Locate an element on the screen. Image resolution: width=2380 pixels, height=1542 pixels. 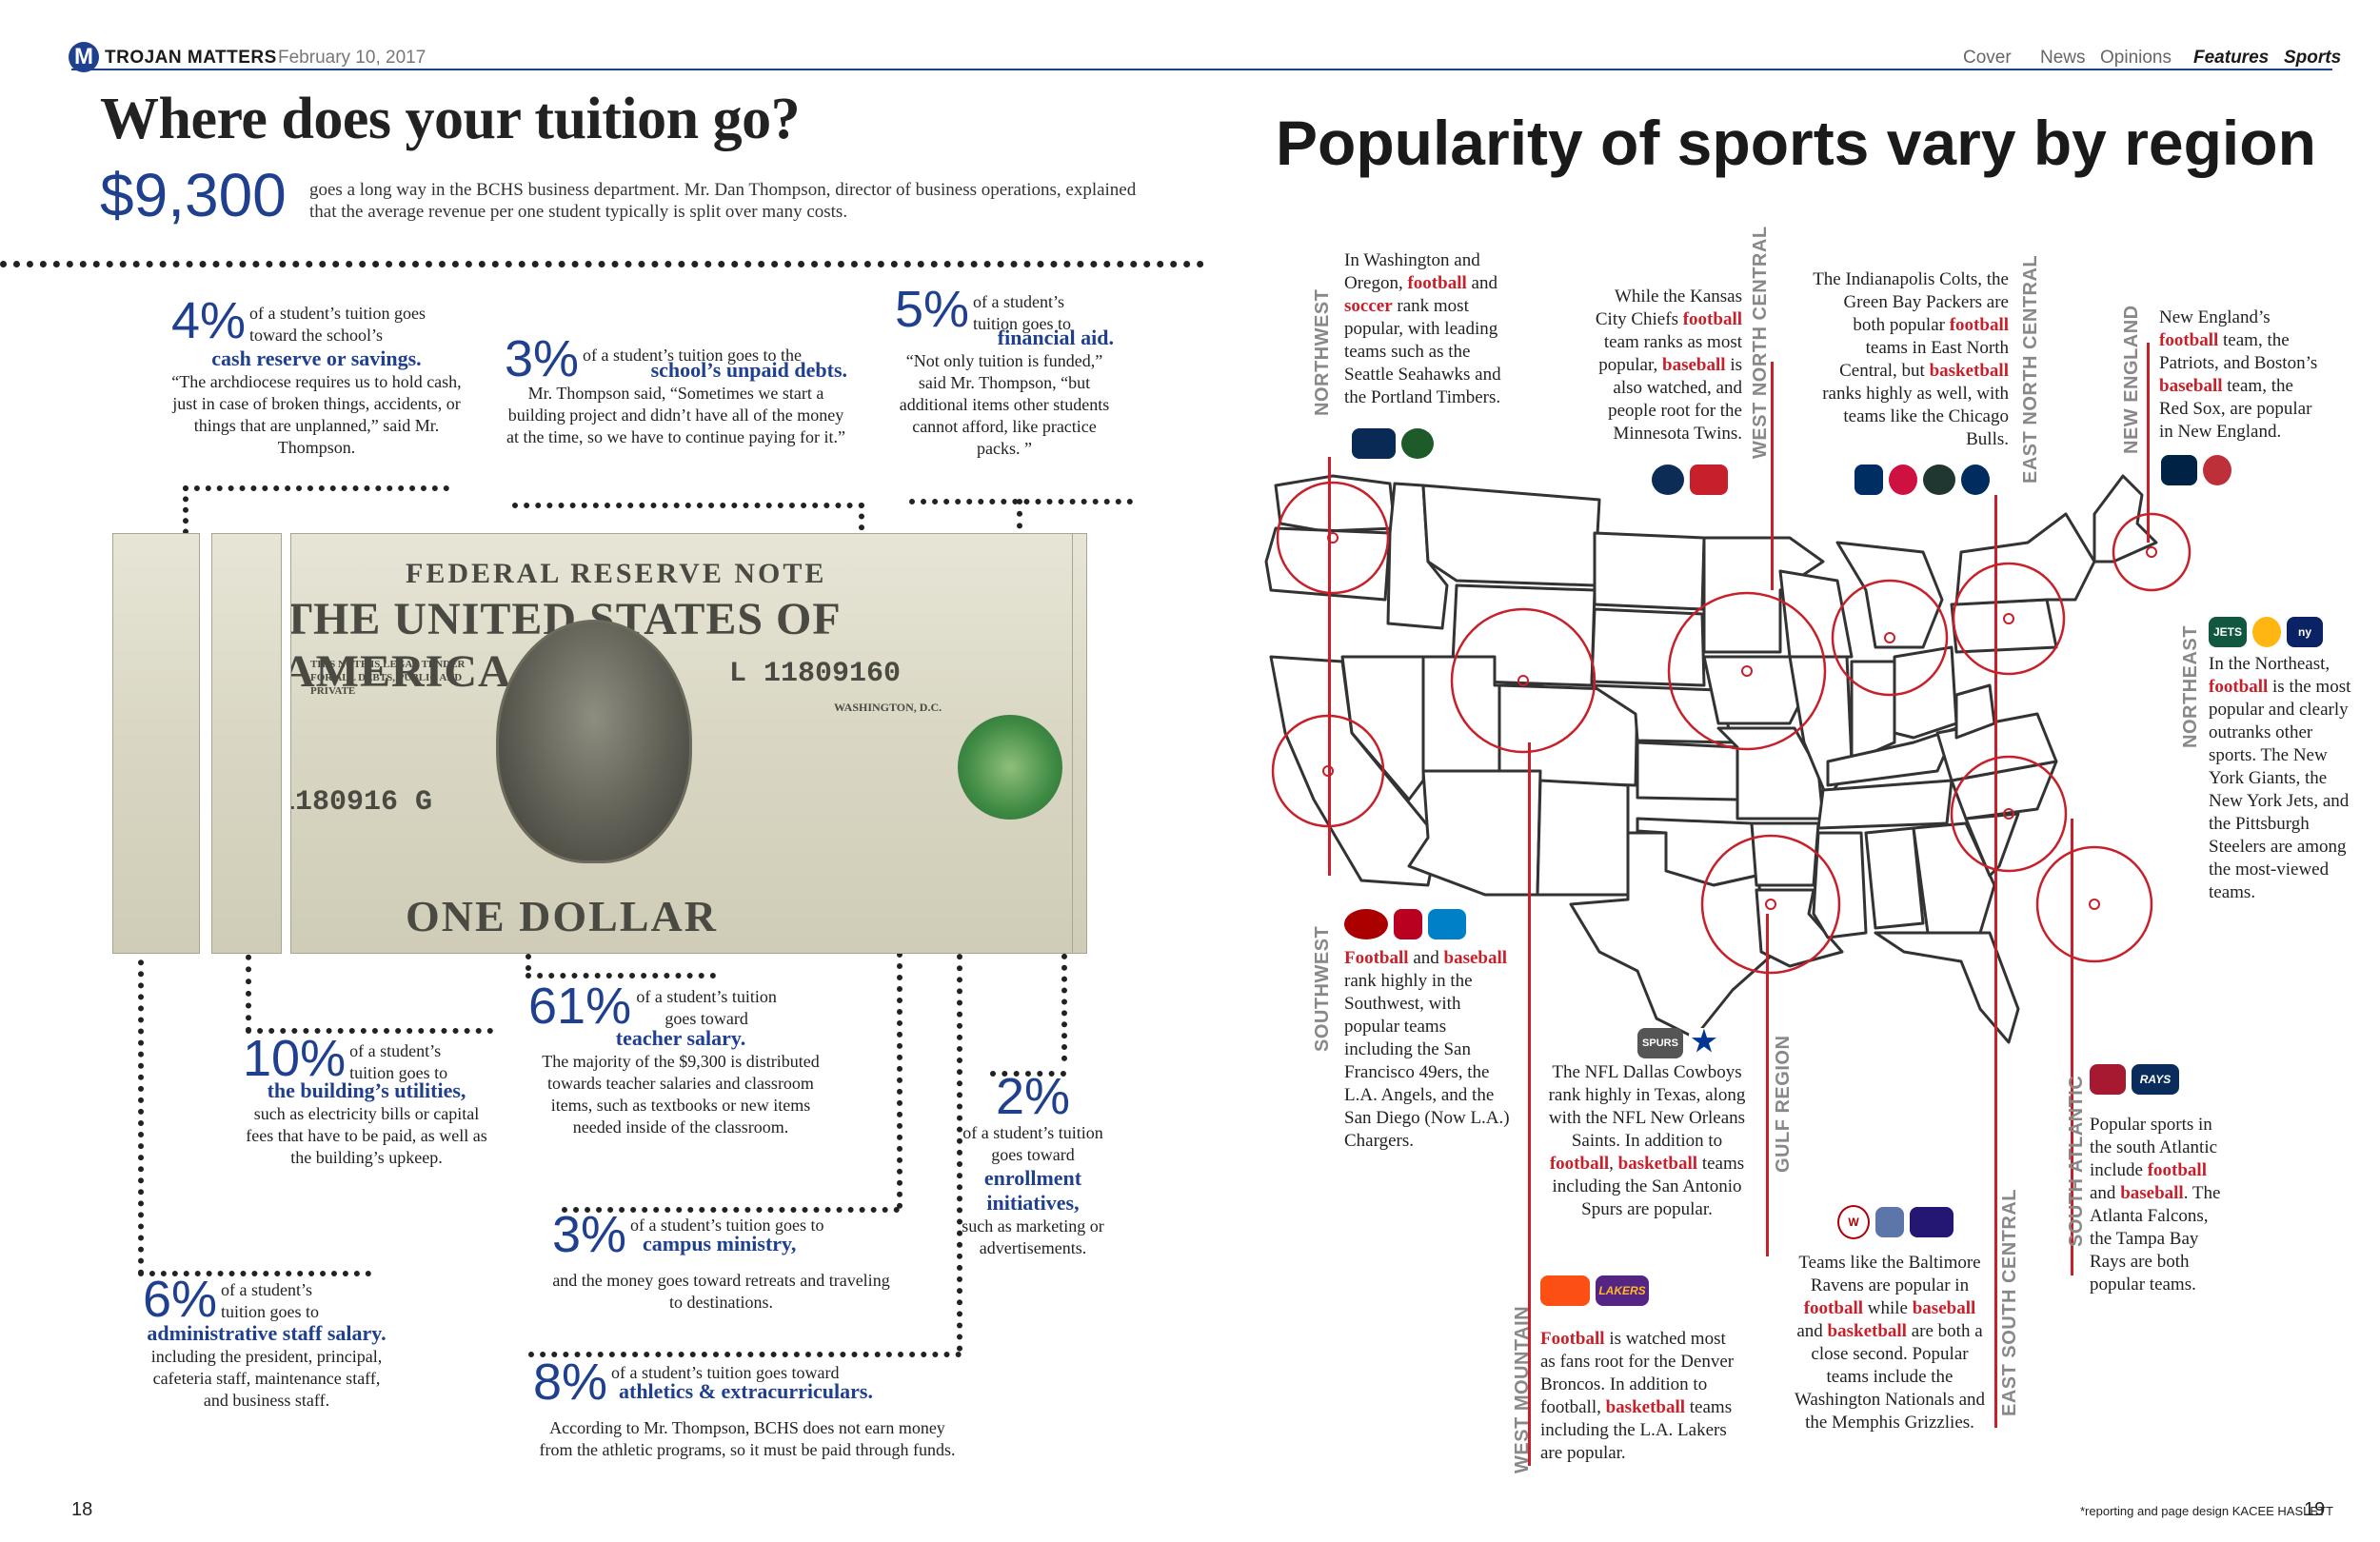
region-label-south-atlantic: SOUTH ATLANTIC is located at coordinates (2076, 1161).